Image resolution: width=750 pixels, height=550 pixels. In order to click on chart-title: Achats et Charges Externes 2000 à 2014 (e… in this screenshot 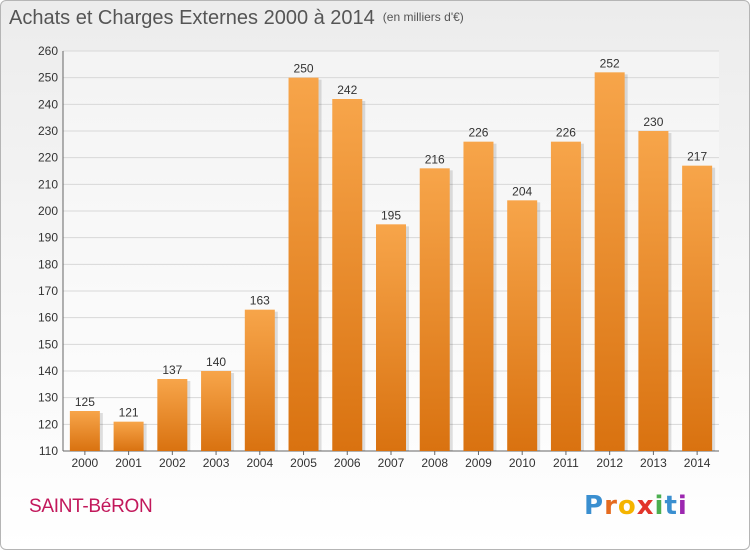, I will do `click(236, 18)`.